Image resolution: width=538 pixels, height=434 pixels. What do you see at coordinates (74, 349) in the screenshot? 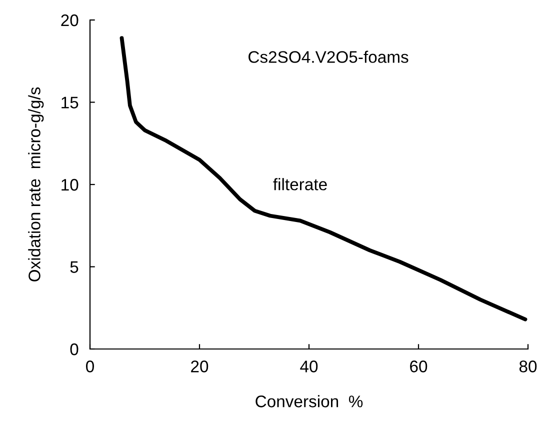
I see `y-tick-label: 0` at bounding box center [74, 349].